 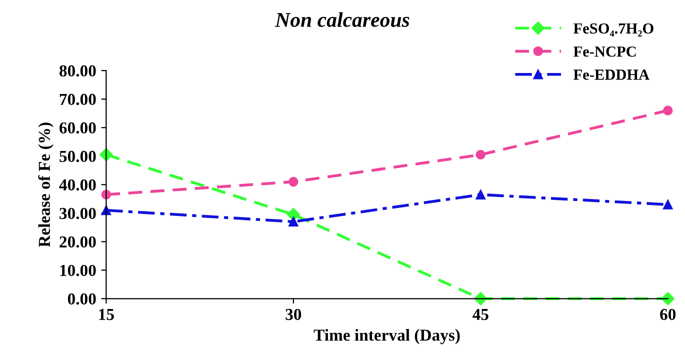 What do you see at coordinates (668, 314) in the screenshot?
I see `x-tick-label: 60` at bounding box center [668, 314].